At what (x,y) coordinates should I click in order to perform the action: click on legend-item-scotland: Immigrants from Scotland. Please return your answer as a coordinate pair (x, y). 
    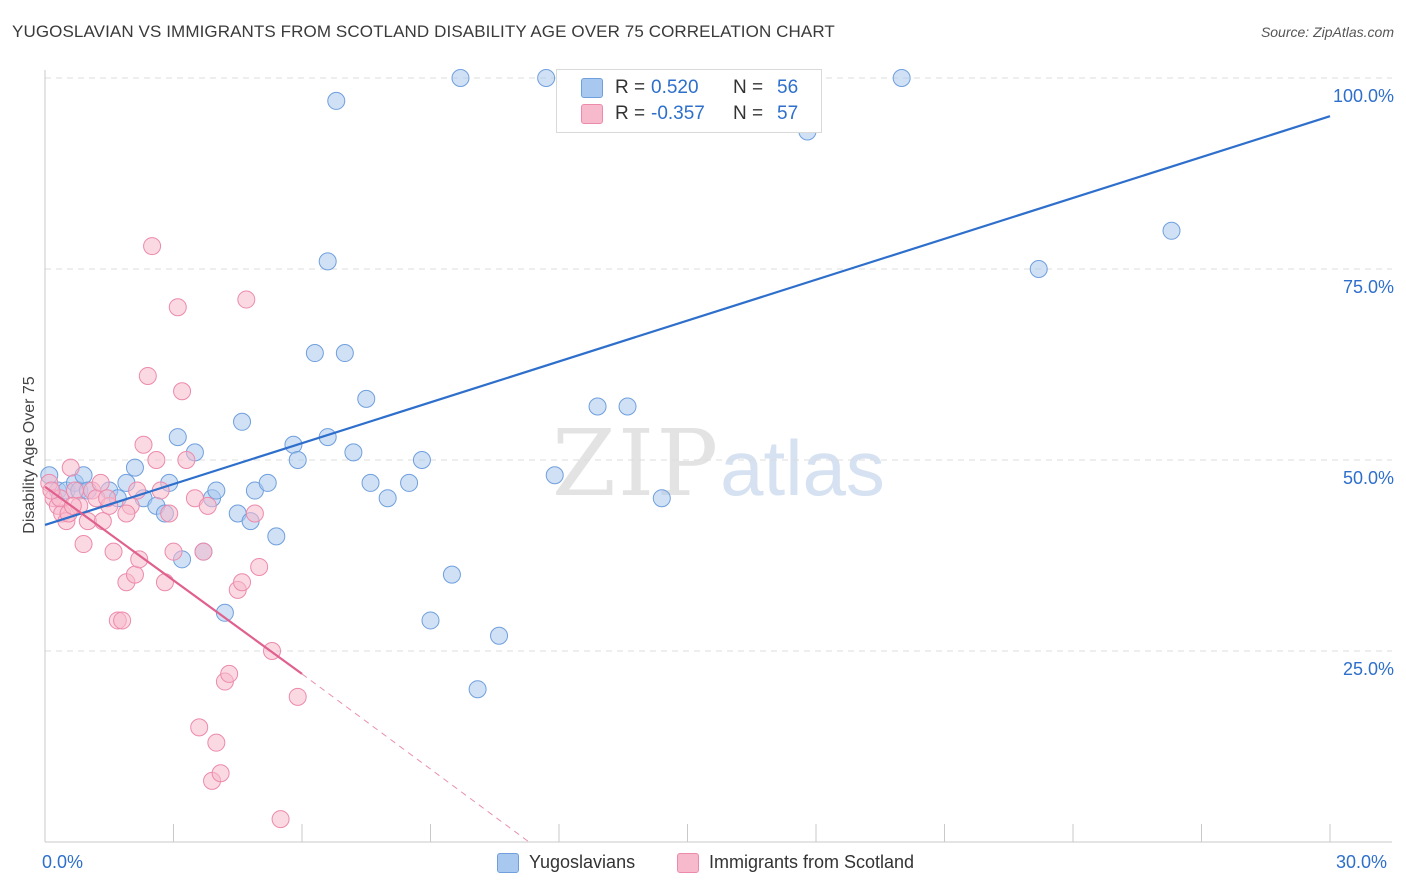
    Looking at the image, I should click on (795, 862).